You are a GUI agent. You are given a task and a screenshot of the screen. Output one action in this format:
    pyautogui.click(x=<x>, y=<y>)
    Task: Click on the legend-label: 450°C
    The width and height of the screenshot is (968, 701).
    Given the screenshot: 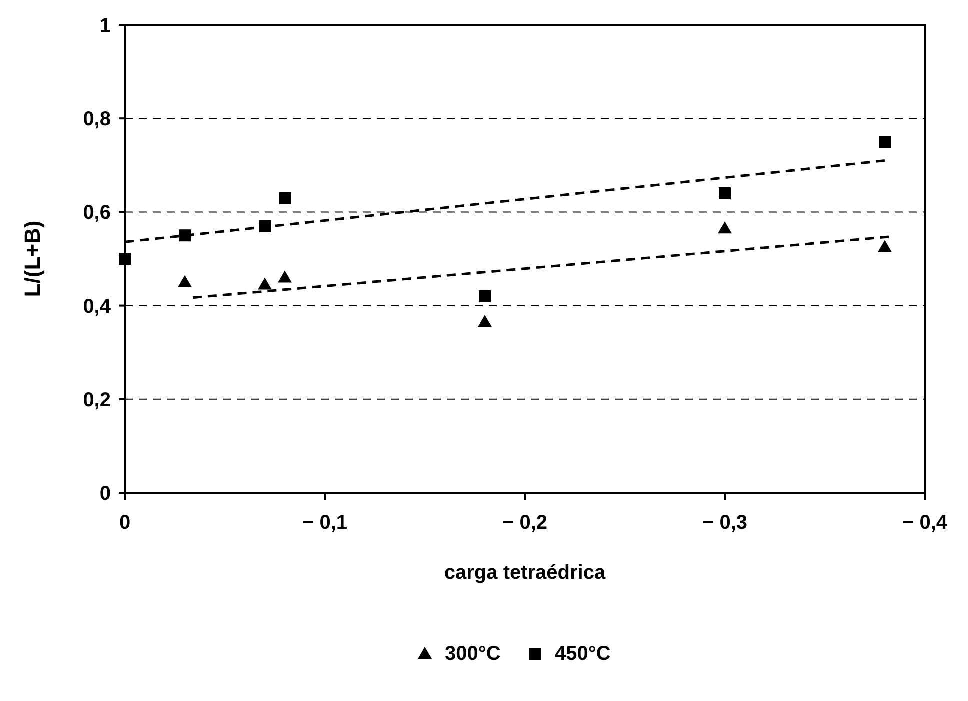 What is the action you would take?
    pyautogui.click(x=583, y=654)
    